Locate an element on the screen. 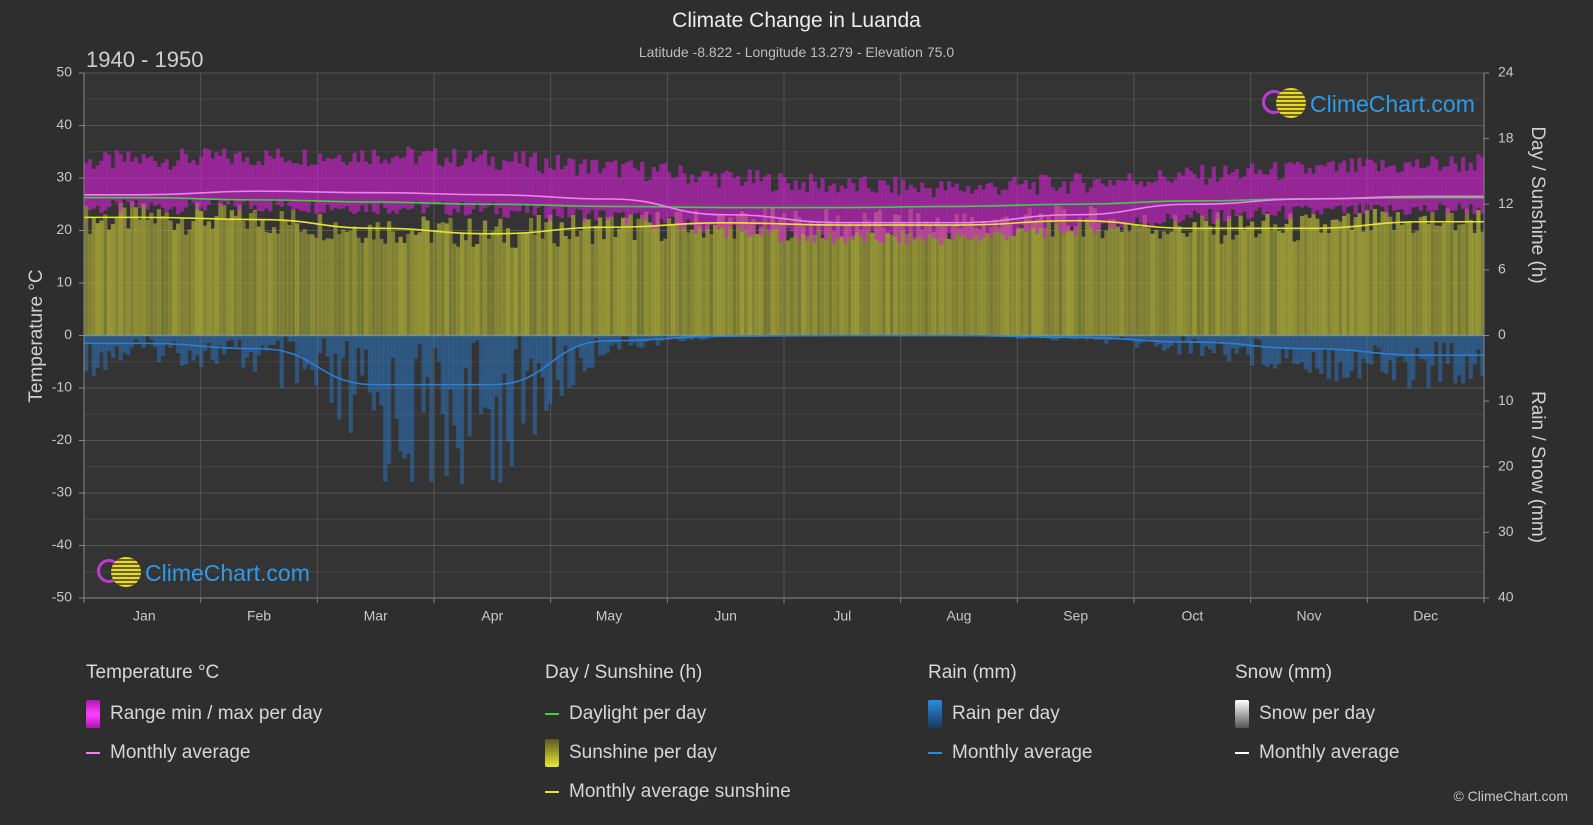 The width and height of the screenshot is (1593, 825). logo-text: ClimeChart.com is located at coordinates (1392, 103).